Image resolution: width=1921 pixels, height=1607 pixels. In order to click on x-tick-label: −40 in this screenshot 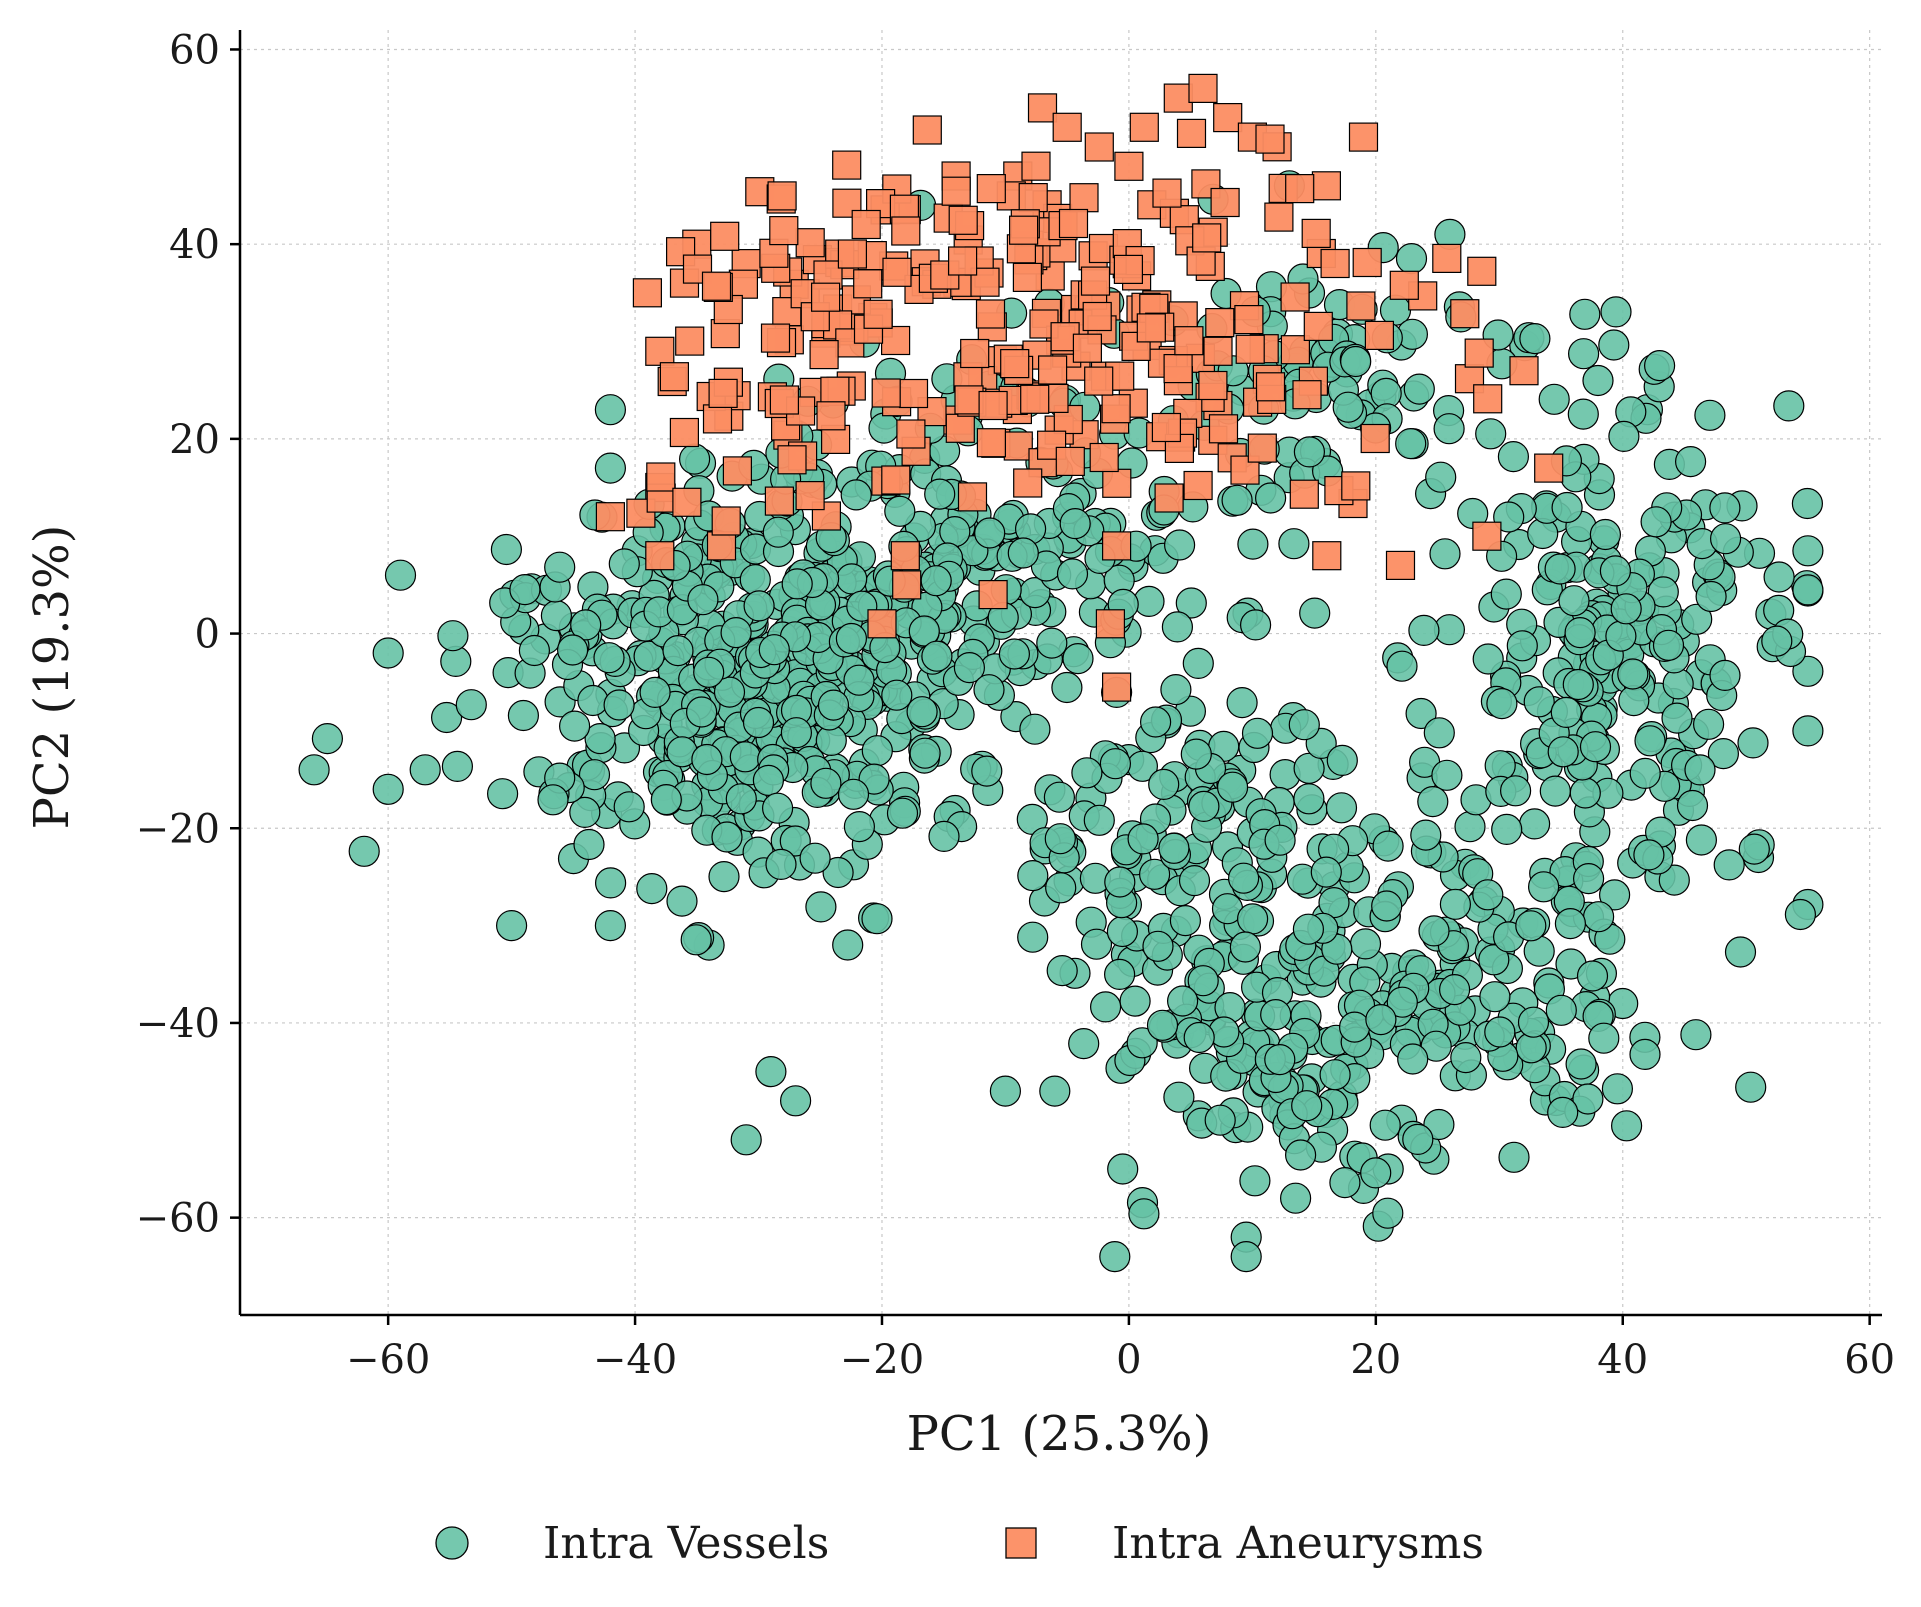, I will do `click(635, 1360)`.